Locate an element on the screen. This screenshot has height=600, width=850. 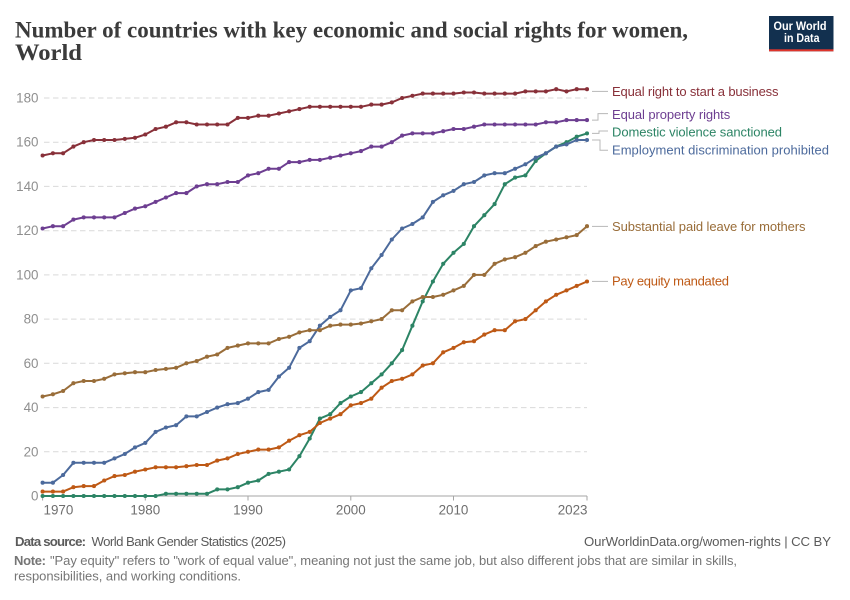
svg-text: 160 is located at coordinates (27, 142).